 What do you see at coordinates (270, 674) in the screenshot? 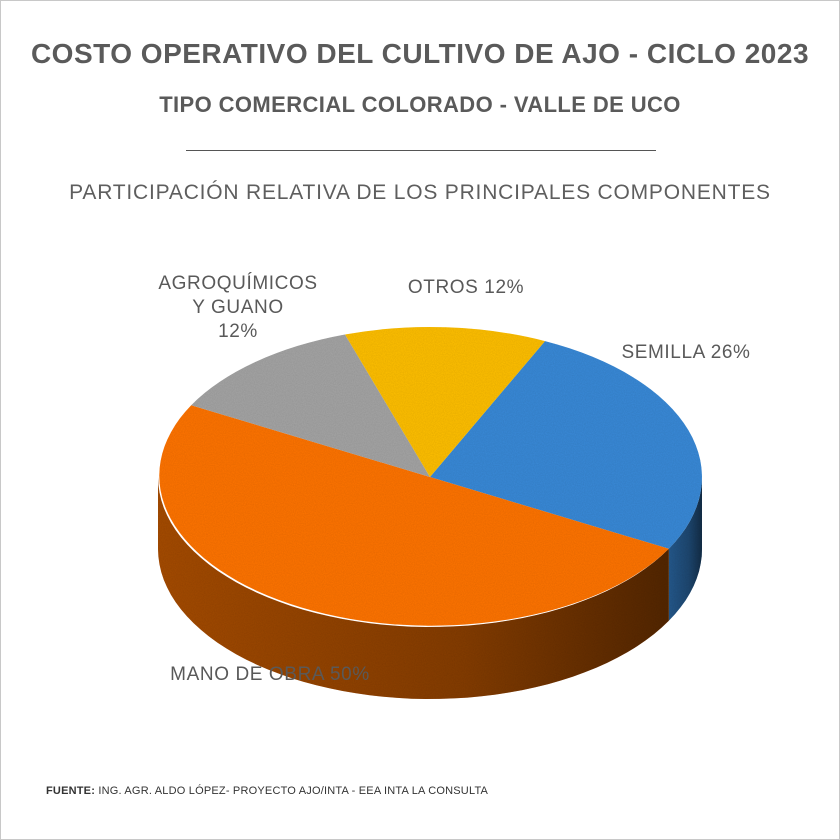
I see `slice-label-mano-de-obra: MANO DE OBRA 50%` at bounding box center [270, 674].